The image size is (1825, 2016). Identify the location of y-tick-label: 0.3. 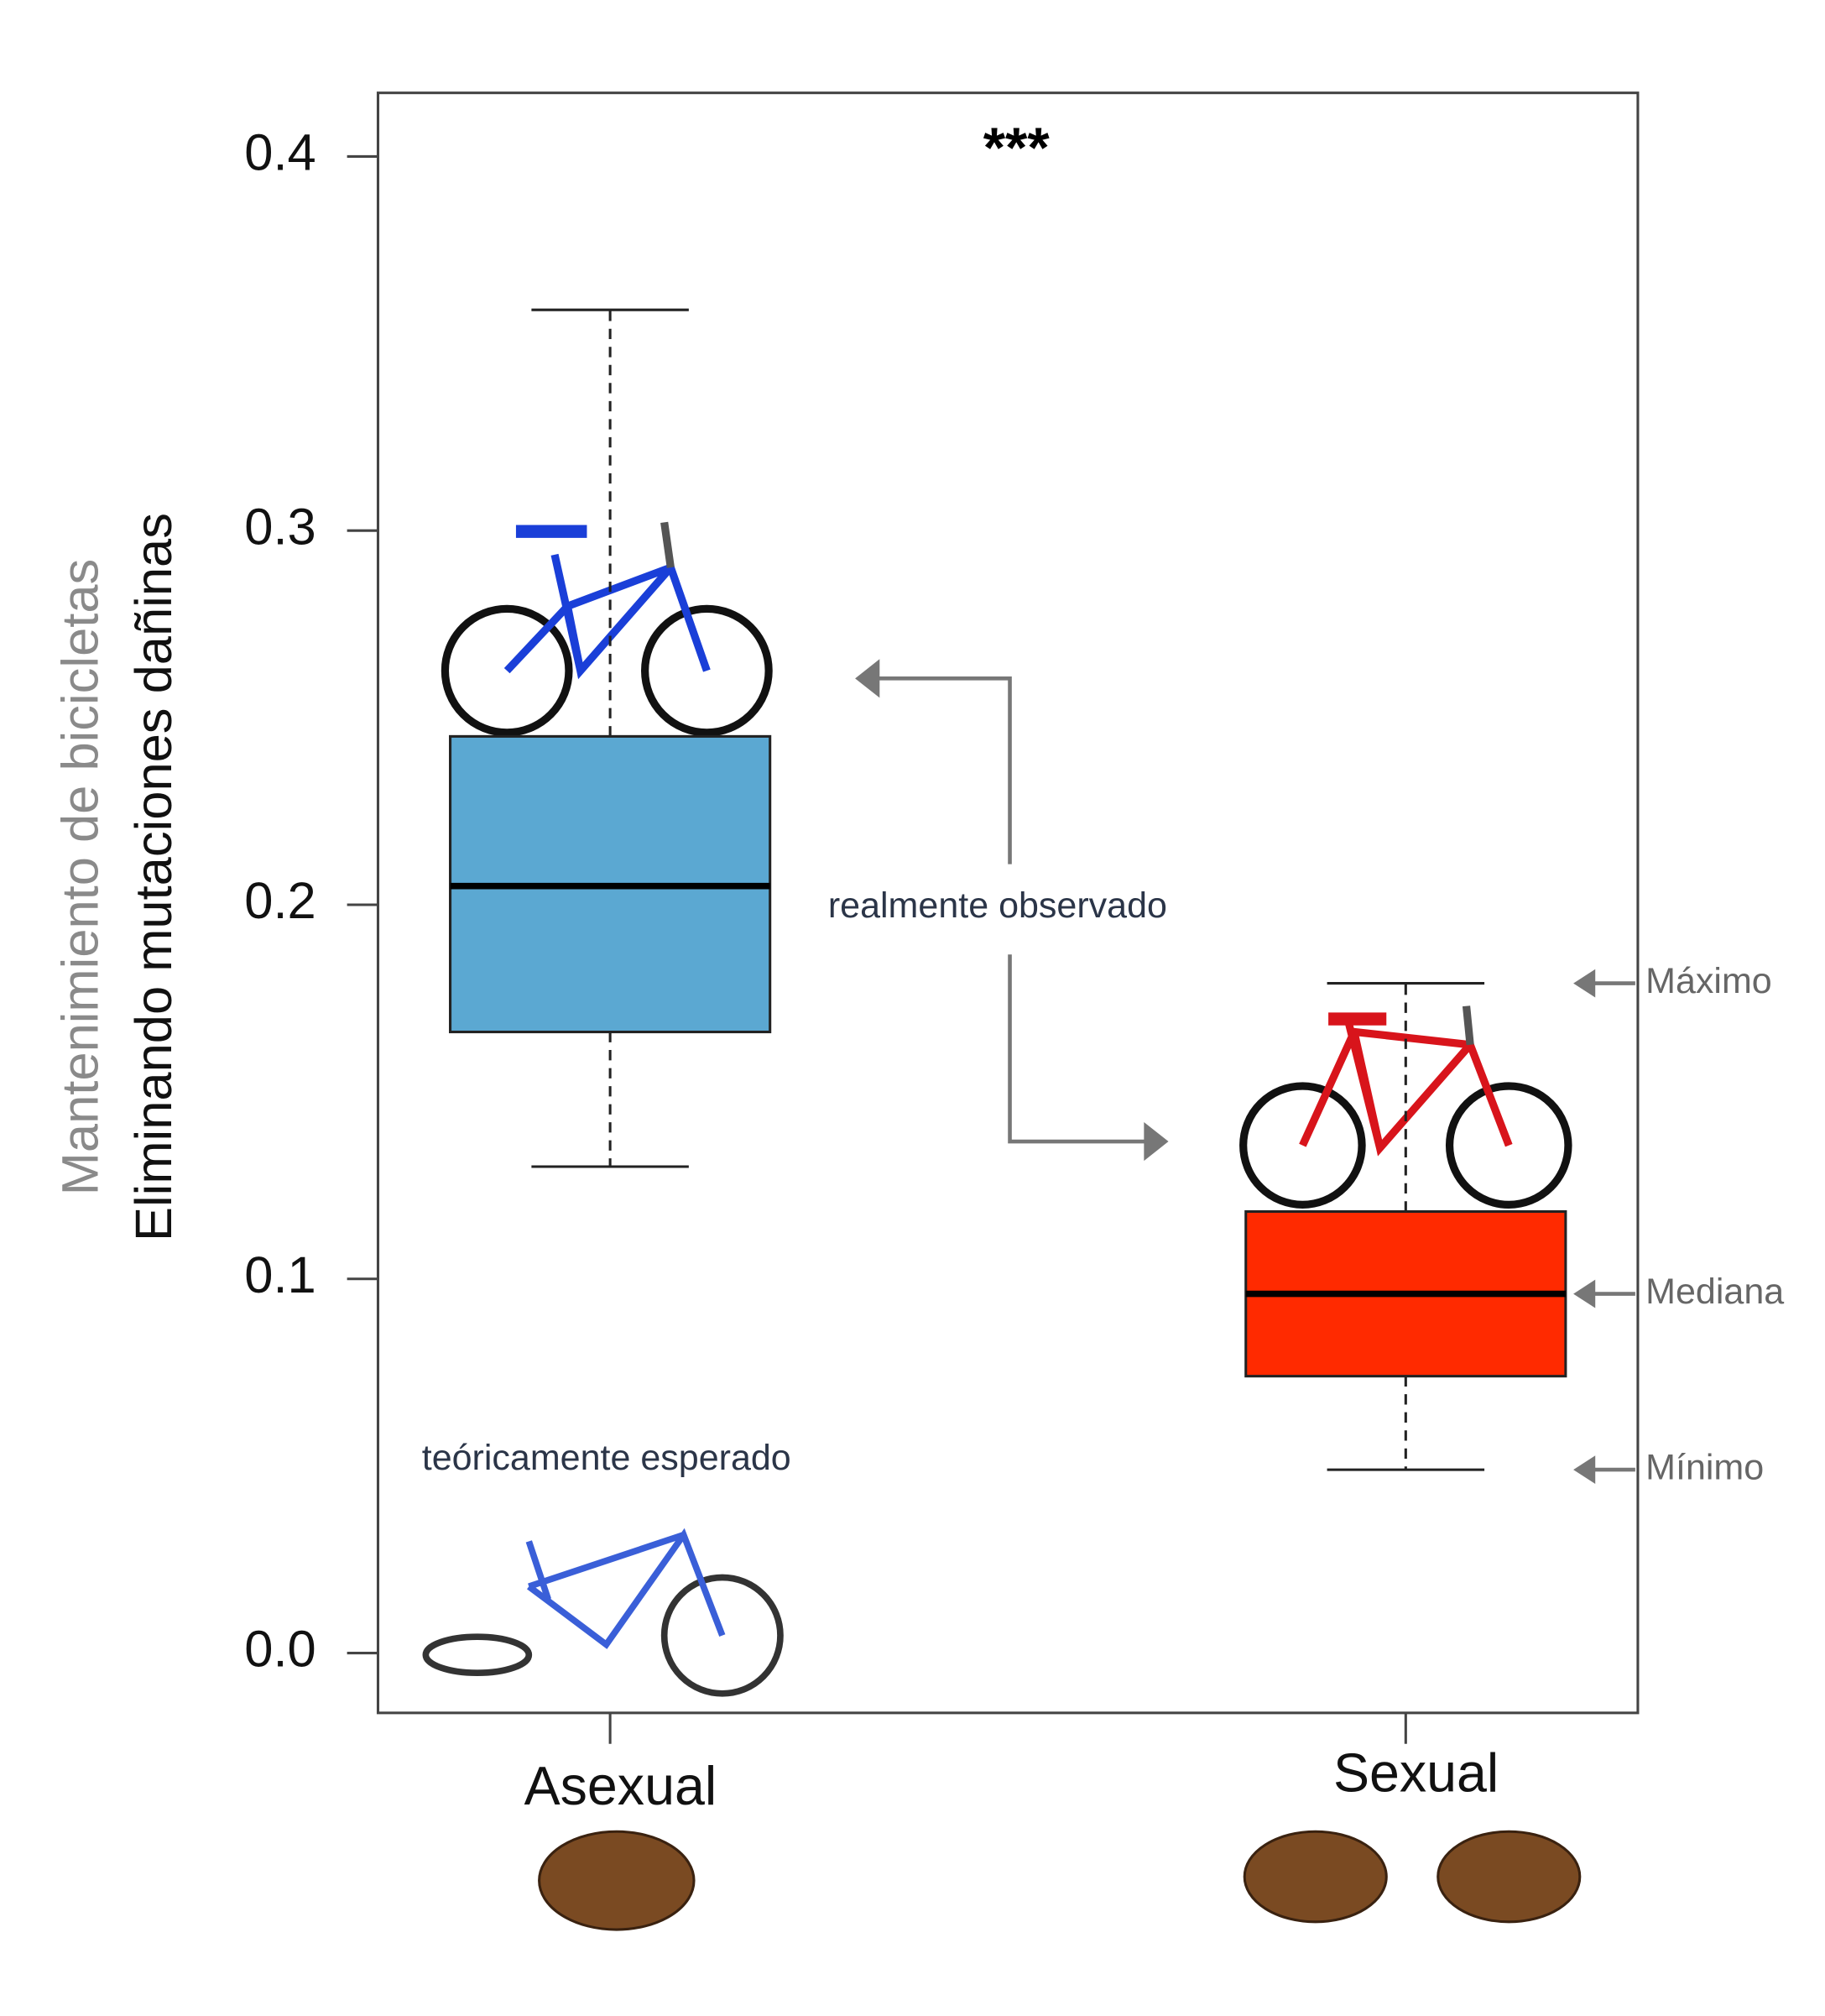
(279, 527).